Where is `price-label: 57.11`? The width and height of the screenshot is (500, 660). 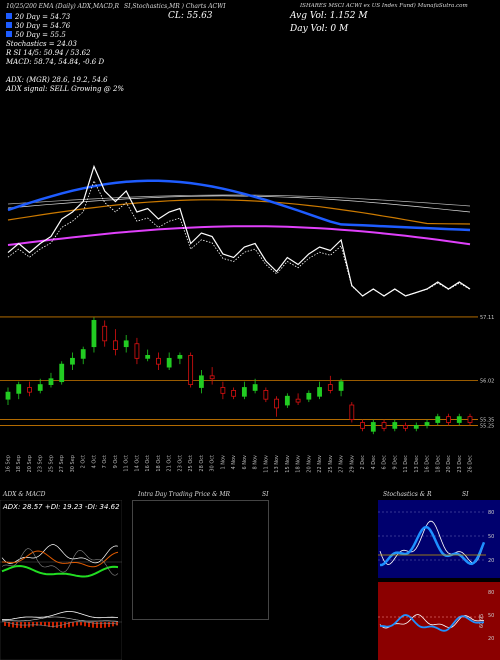 price-label: 57.11 is located at coordinates (487, 318).